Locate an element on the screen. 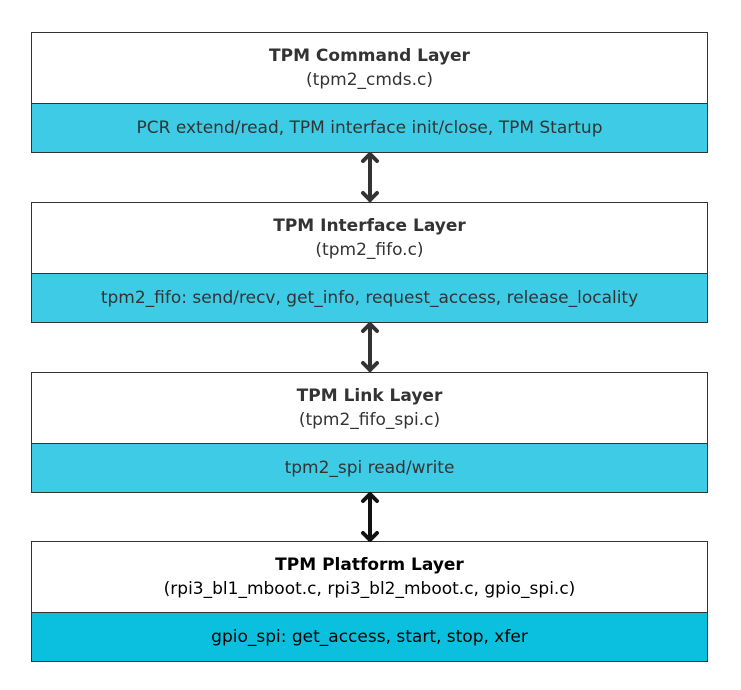 The image size is (741, 690). layer-title: TPM Link Layer is located at coordinates (369, 396).